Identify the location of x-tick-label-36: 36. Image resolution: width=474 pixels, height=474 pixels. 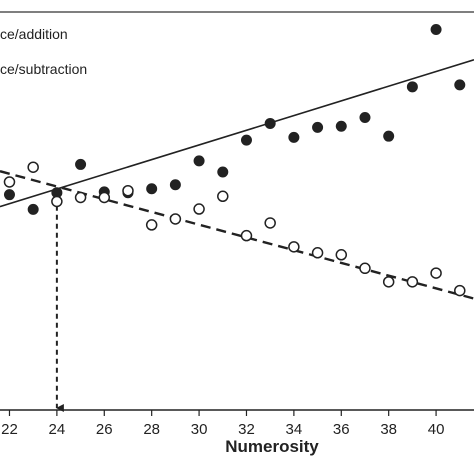
(341, 429).